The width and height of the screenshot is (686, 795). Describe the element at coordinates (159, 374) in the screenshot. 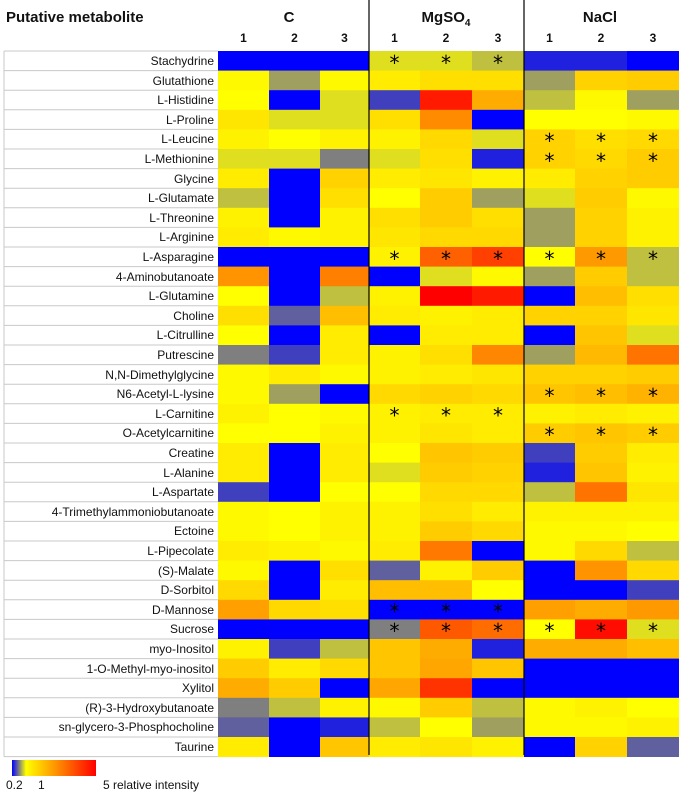

I see `metabolite-label: N,N-Dimethylglycine` at that location.